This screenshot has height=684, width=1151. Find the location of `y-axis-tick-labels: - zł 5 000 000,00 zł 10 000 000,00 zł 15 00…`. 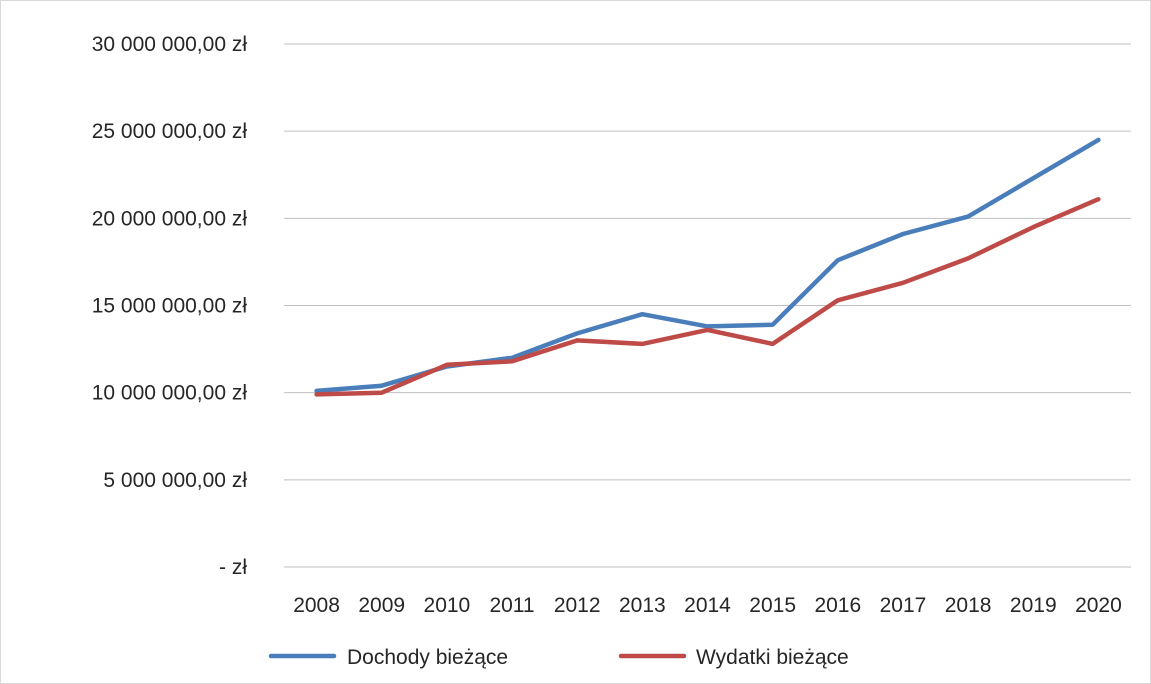

y-axis-tick-labels: - zł 5 000 000,00 zł 10 000 000,00 zł 15 00… is located at coordinates (170, 306).